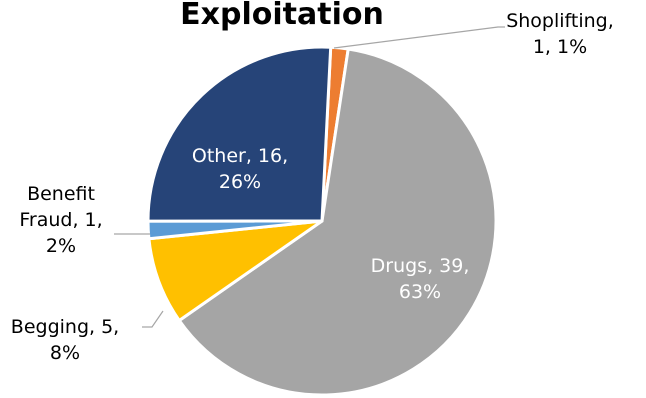  What do you see at coordinates (240, 182) in the screenshot?
I see `data-label-line: 26%` at bounding box center [240, 182].